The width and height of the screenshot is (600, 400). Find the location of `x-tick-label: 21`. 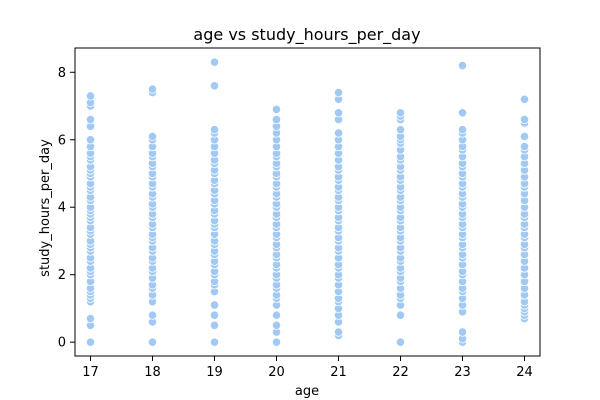

x-tick-label: 21 is located at coordinates (338, 372).